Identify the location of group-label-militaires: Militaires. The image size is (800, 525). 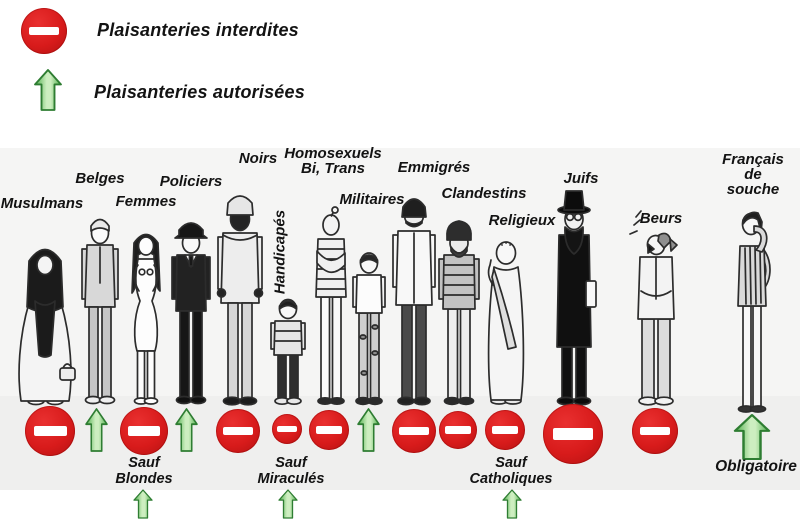
(372, 199).